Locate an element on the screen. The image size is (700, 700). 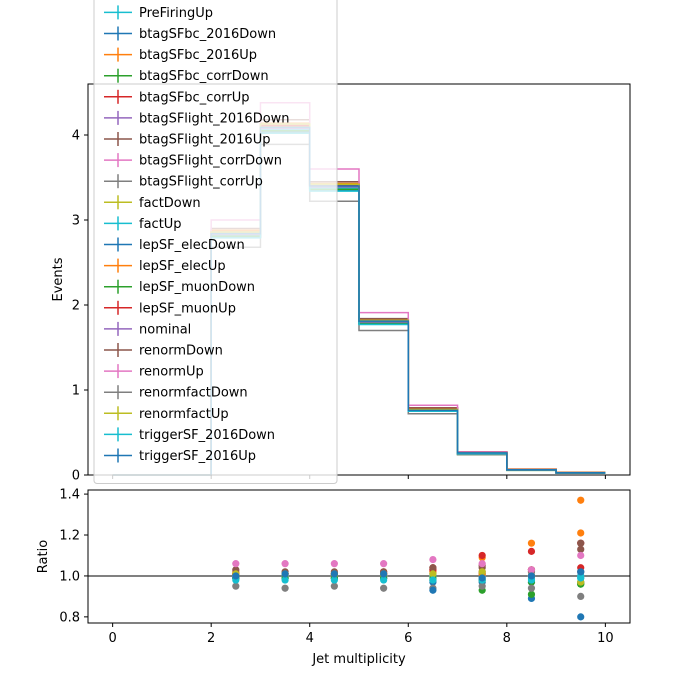
legend-label: triggerSF_2016Down is located at coordinates (207, 435).